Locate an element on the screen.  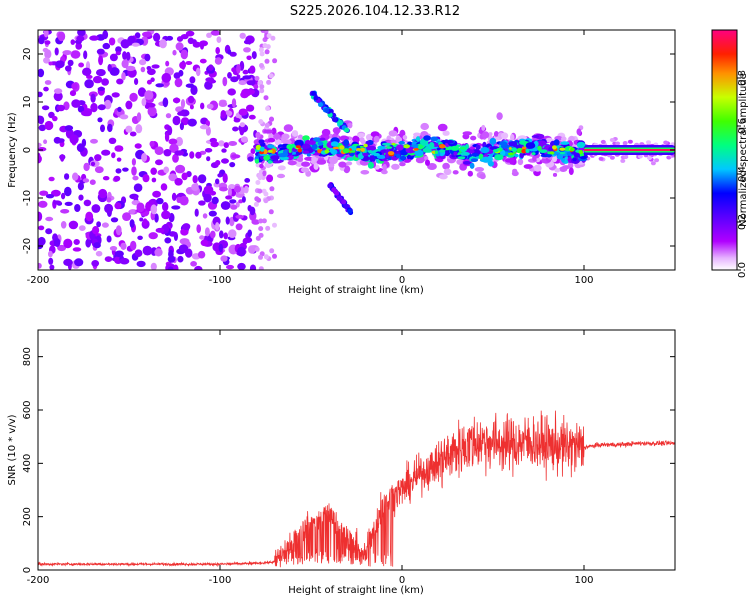
colorbar-ticks: 0.0 0.2 0.4 0.6 0.8 is located at coordinates (742, 174).